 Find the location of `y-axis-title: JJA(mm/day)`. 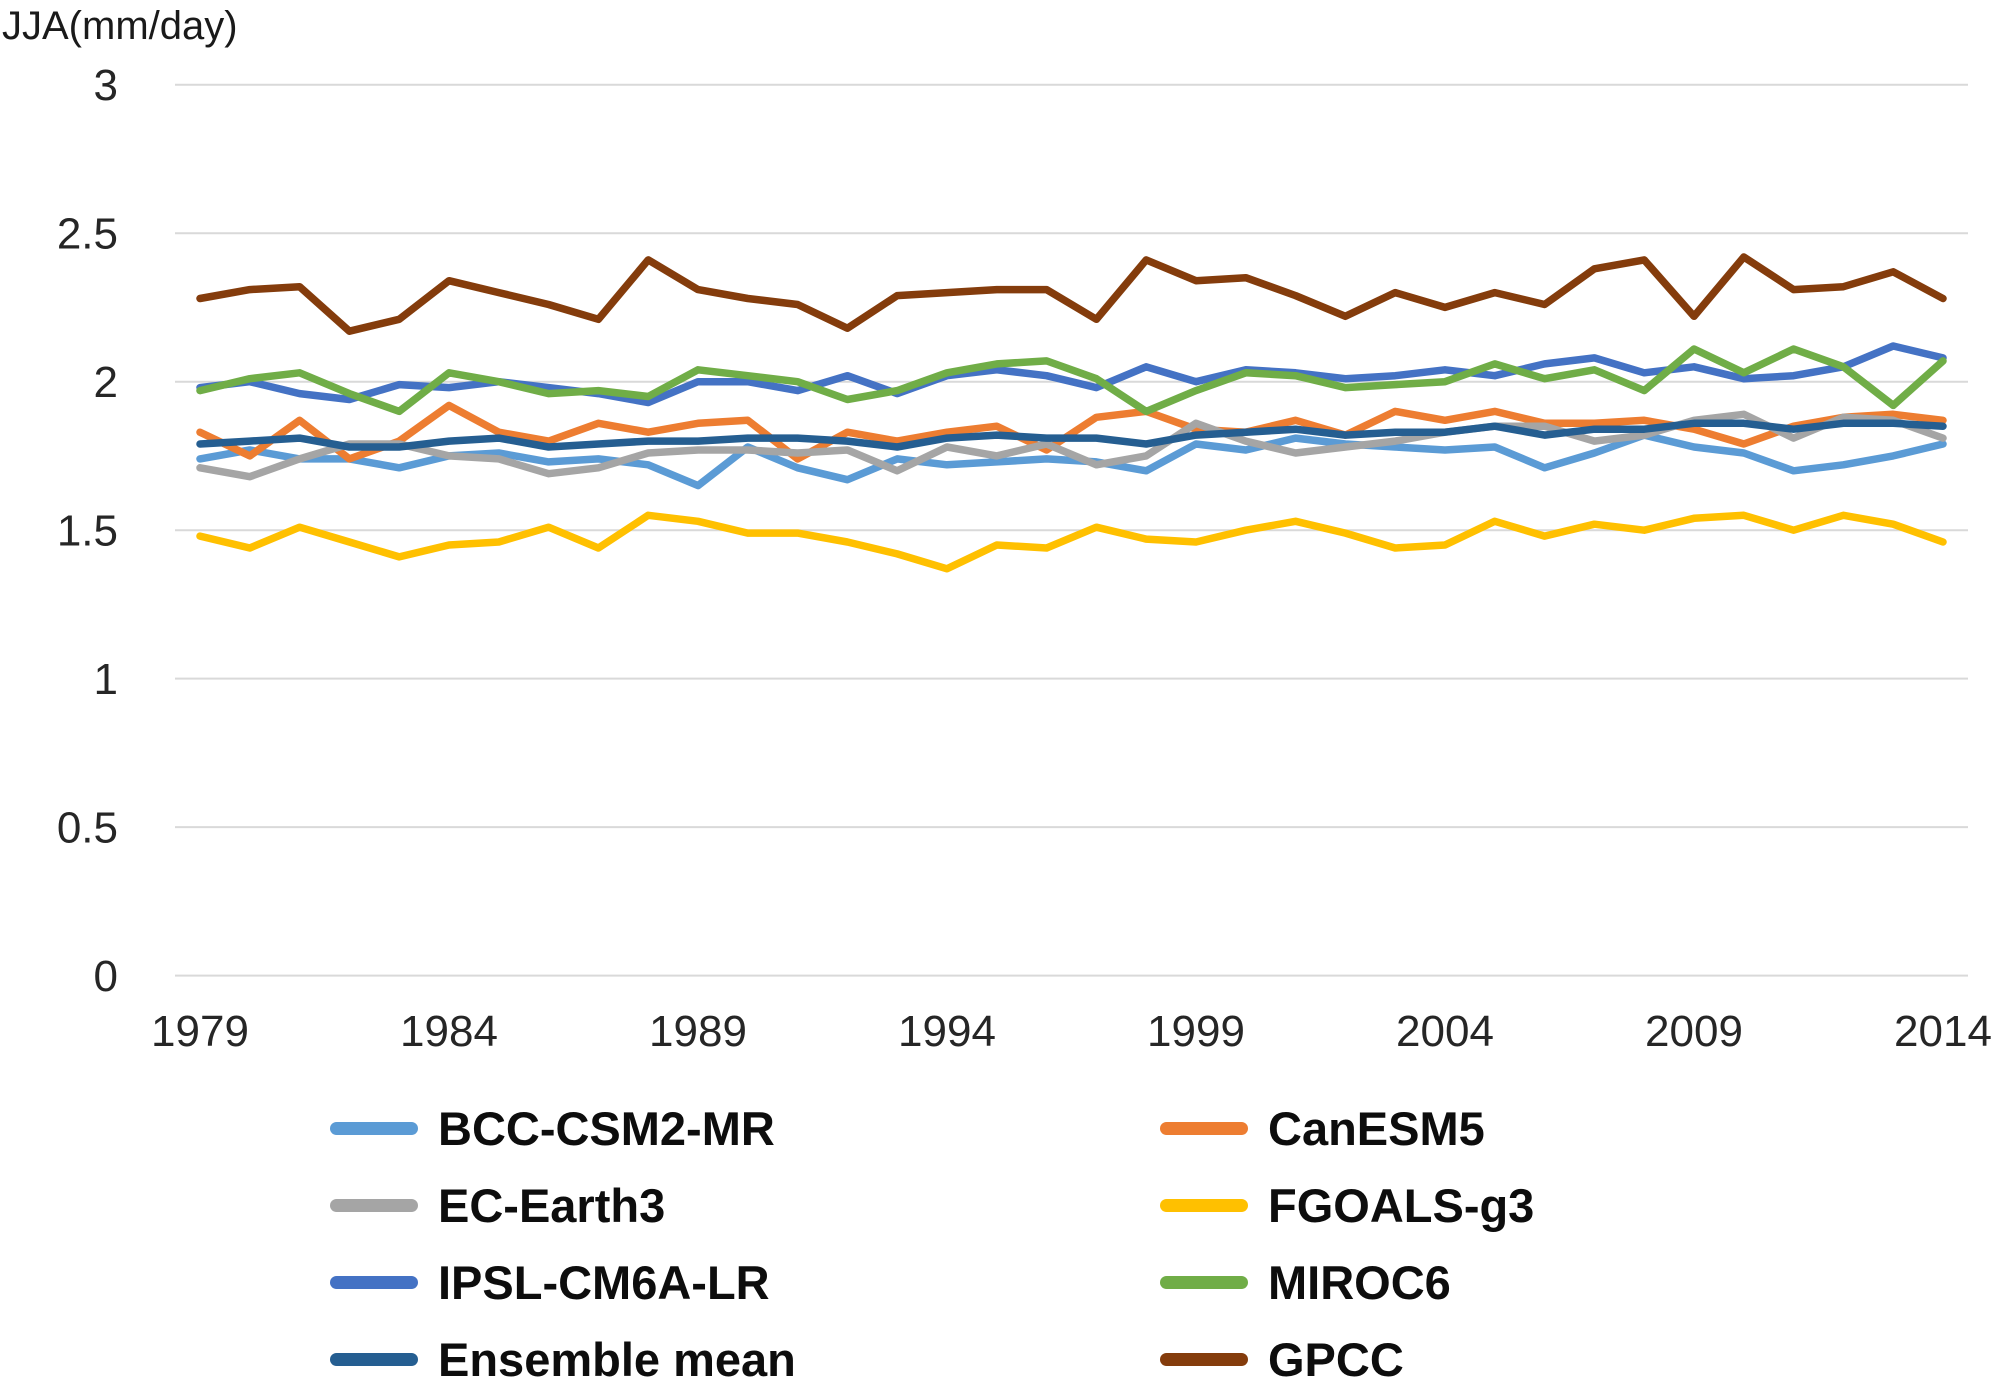

y-axis-title: JJA(mm/day) is located at coordinates (120, 26).